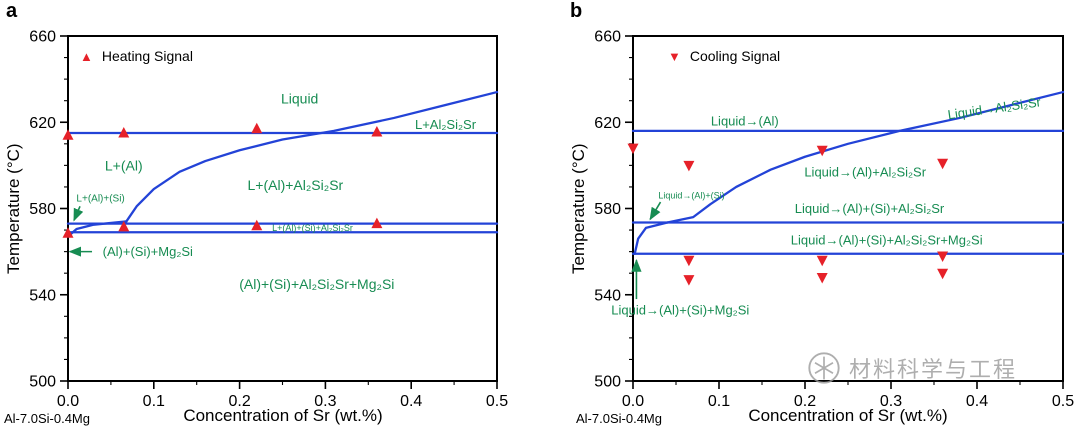  What do you see at coordinates (745, 121) in the screenshot?
I see `region-label: Liquid→(Al)` at bounding box center [745, 121].